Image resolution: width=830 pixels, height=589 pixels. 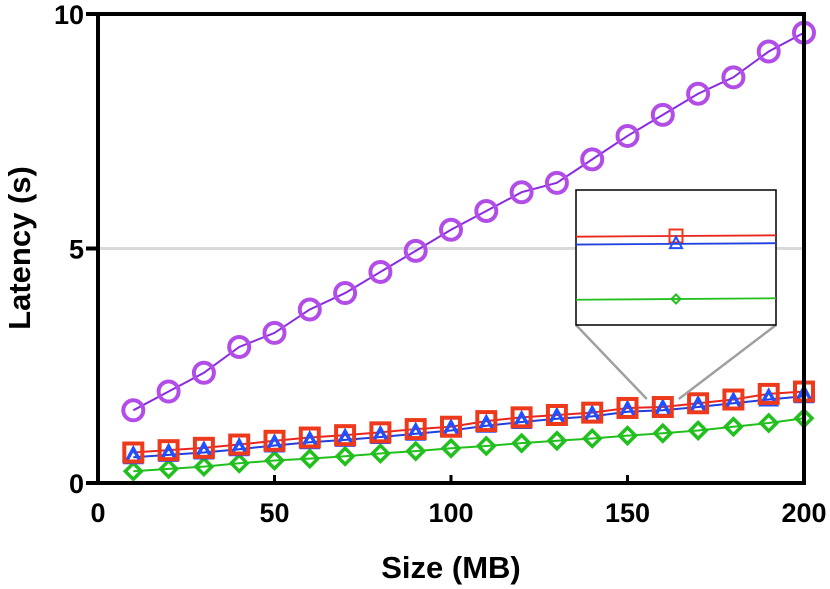 I want to click on x-tick-label: 100, so click(x=450, y=513).